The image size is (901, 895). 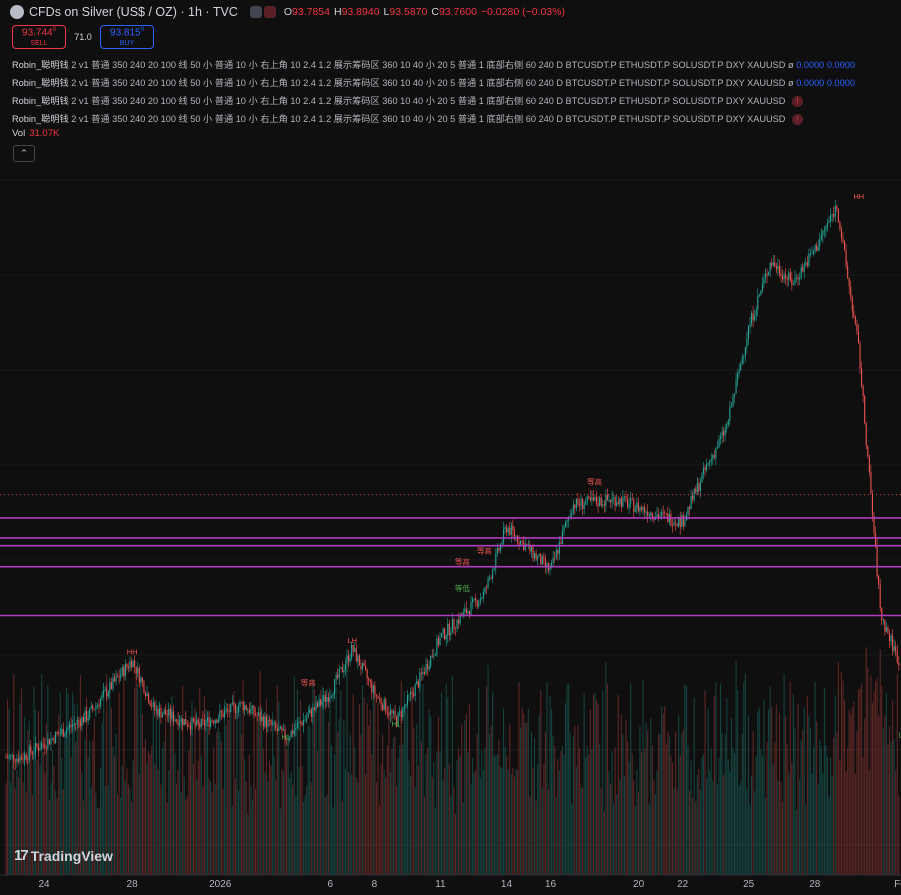 What do you see at coordinates (125, 33) in the screenshot?
I see `buy-price: 93.815` at bounding box center [125, 33].